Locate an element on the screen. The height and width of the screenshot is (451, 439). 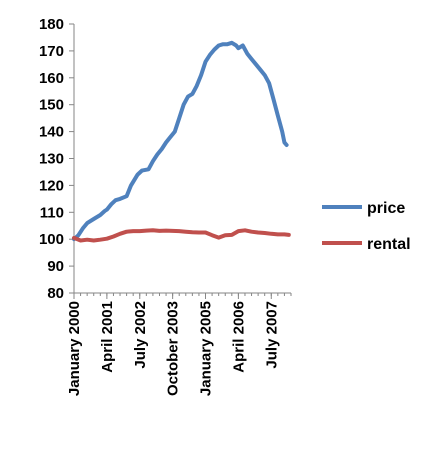
y-tick-label: 100 is located at coordinates (51, 239).